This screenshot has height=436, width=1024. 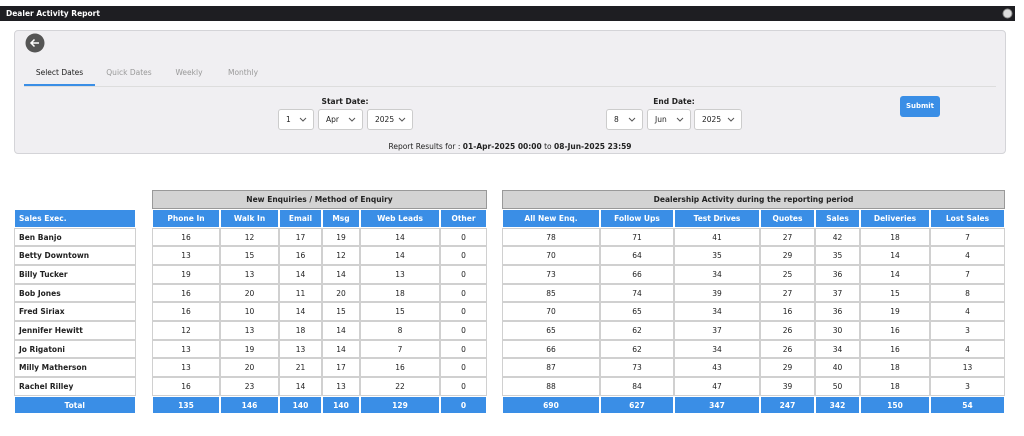 What do you see at coordinates (340, 119) in the screenshot?
I see `date-select: Apr` at bounding box center [340, 119].